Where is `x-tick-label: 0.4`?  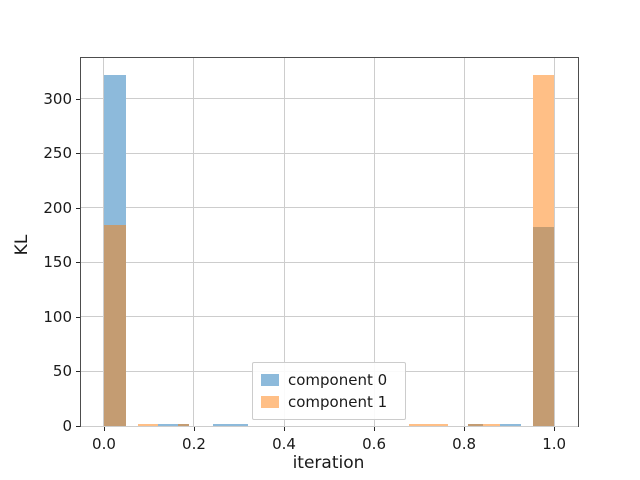 x-tick-label: 0.4 is located at coordinates (284, 444).